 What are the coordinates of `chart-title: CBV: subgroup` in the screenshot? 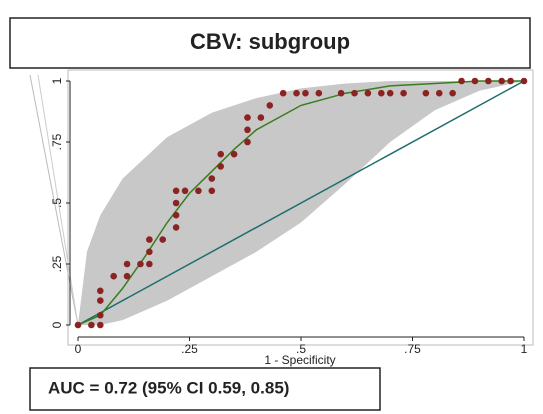 It's located at (270, 41).